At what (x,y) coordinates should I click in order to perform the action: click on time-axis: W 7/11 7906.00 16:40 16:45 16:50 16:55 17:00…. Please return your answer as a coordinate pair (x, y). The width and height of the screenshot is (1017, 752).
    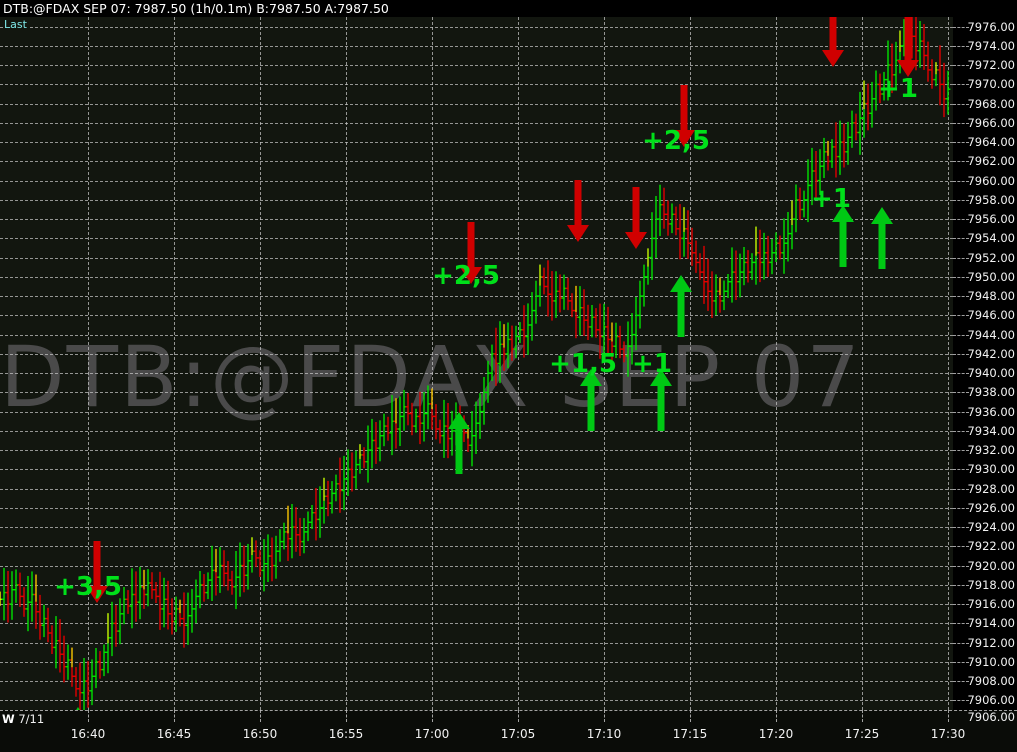
    Looking at the image, I should click on (508, 731).